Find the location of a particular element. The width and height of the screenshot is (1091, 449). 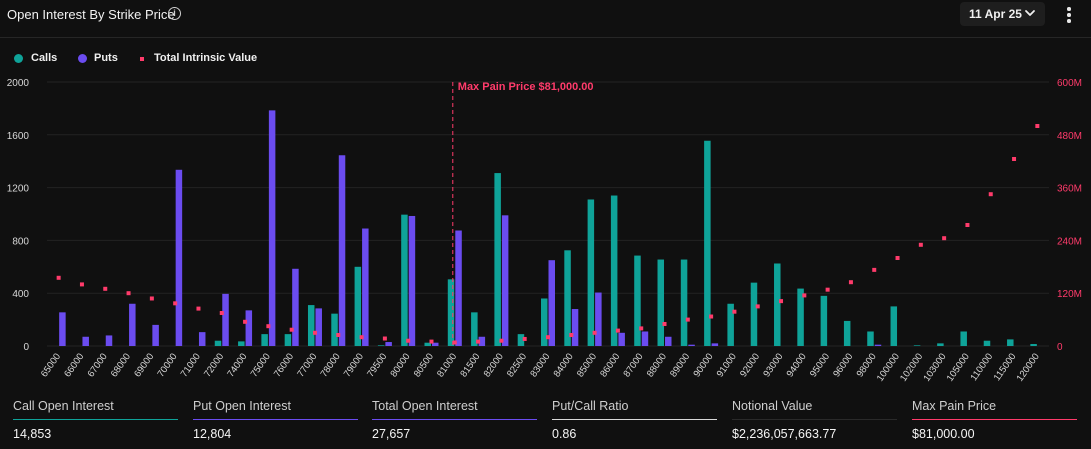

x-axis-tick-label: 88000 is located at coordinates (657, 365).